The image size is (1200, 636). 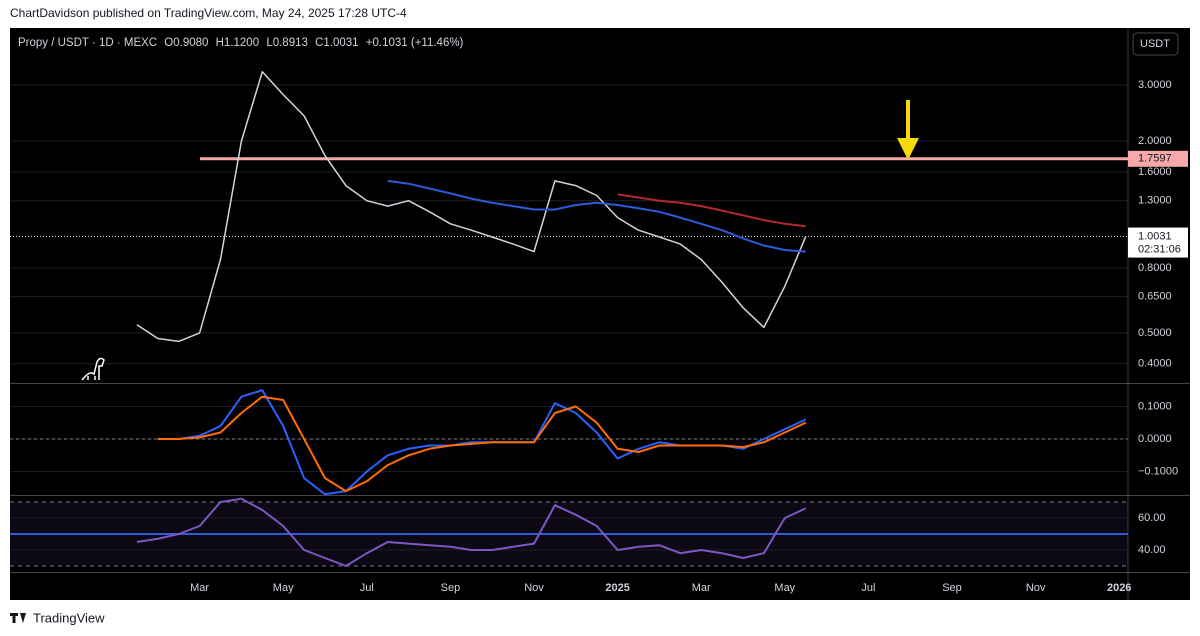 I want to click on y-tick-label: 3.0000, so click(x=1155, y=85).